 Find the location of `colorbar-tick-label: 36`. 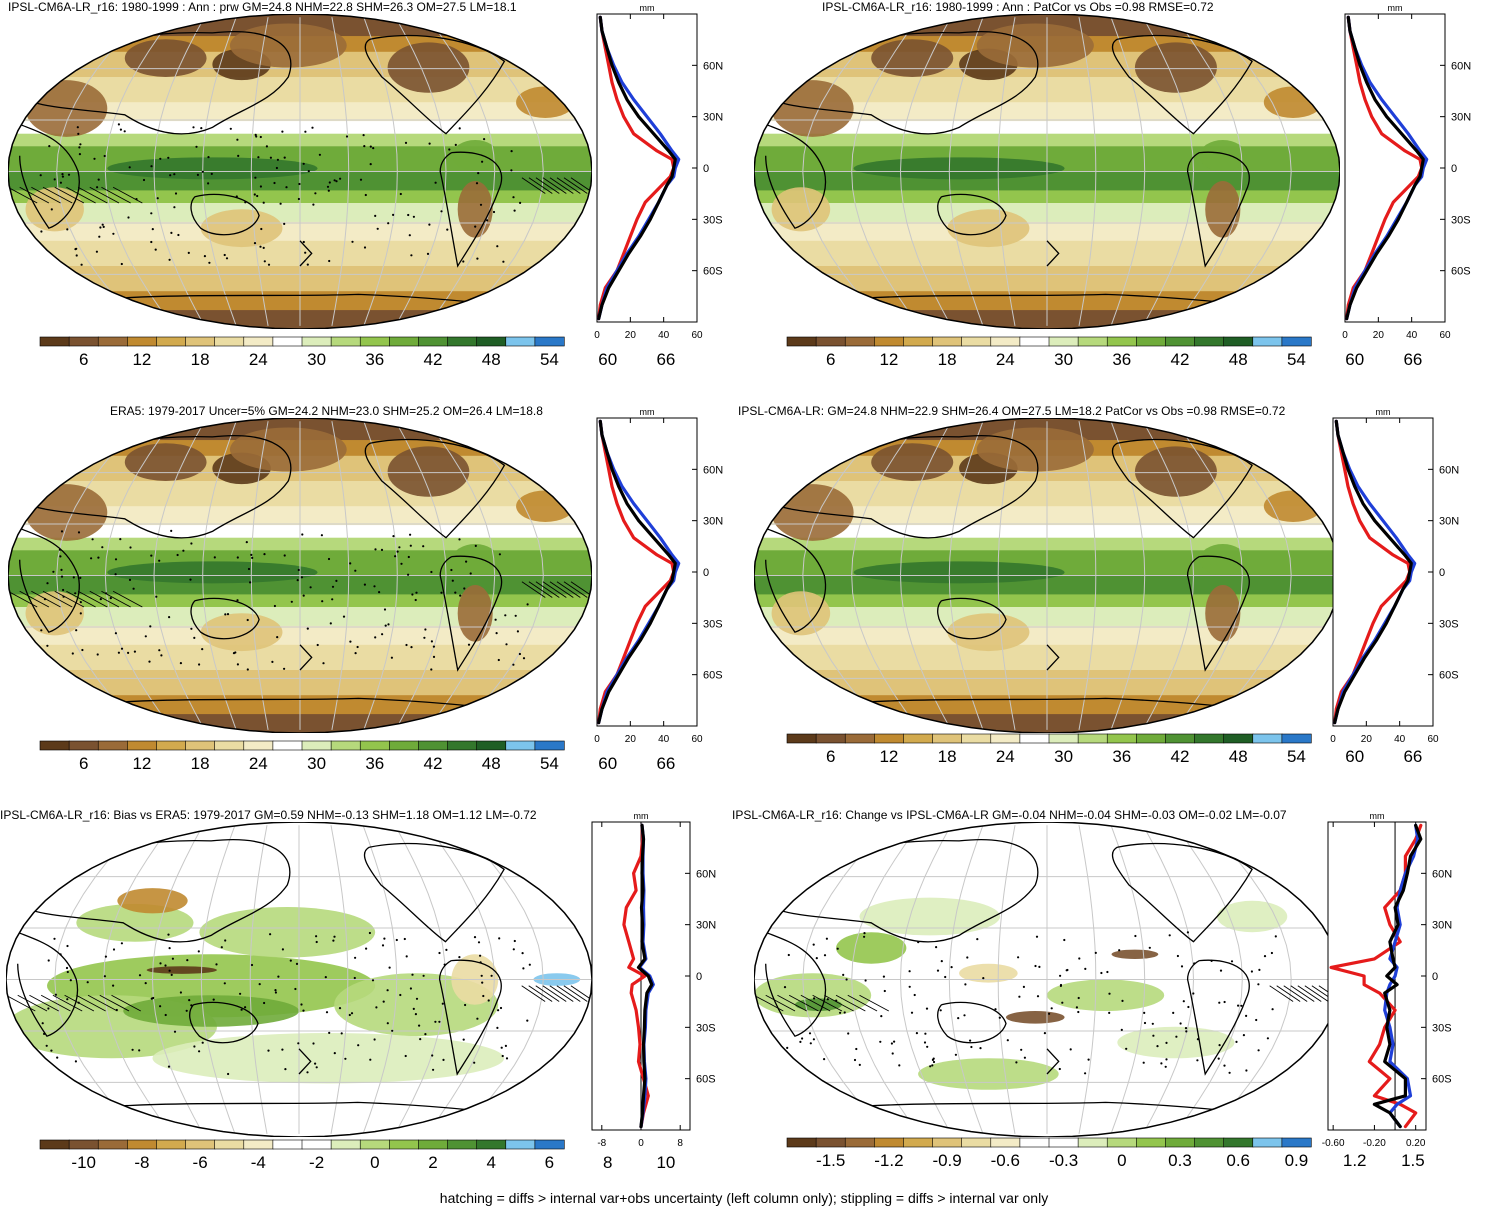

colorbar-tick-label: 36 is located at coordinates (374, 763).